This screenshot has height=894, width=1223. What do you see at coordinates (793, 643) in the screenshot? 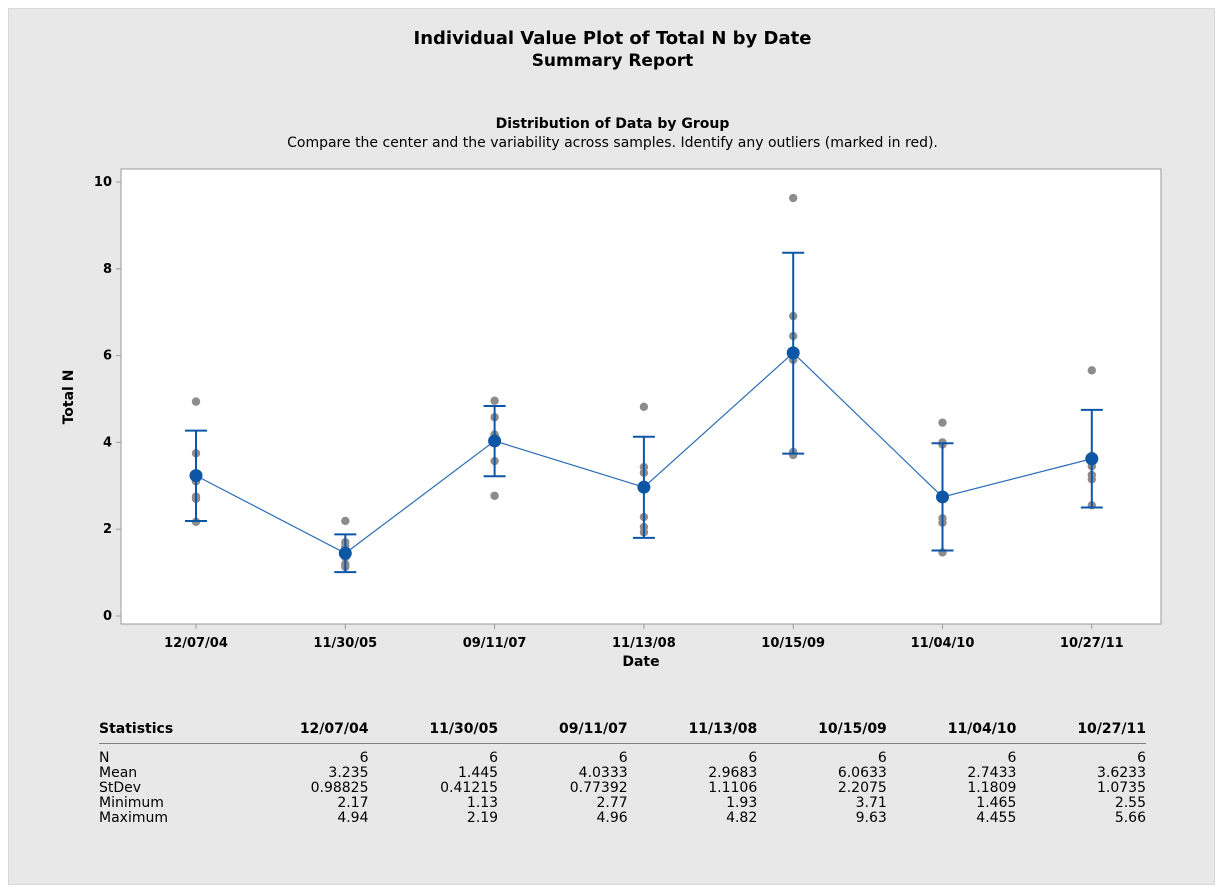
I see `x-tick-label: 10/15/09` at bounding box center [793, 643].